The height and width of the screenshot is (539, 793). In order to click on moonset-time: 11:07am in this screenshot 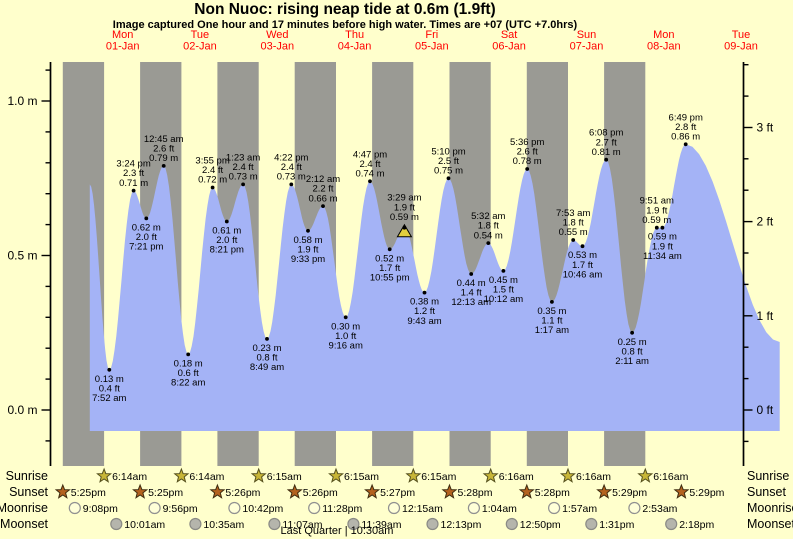, I will do `click(302, 525)`.